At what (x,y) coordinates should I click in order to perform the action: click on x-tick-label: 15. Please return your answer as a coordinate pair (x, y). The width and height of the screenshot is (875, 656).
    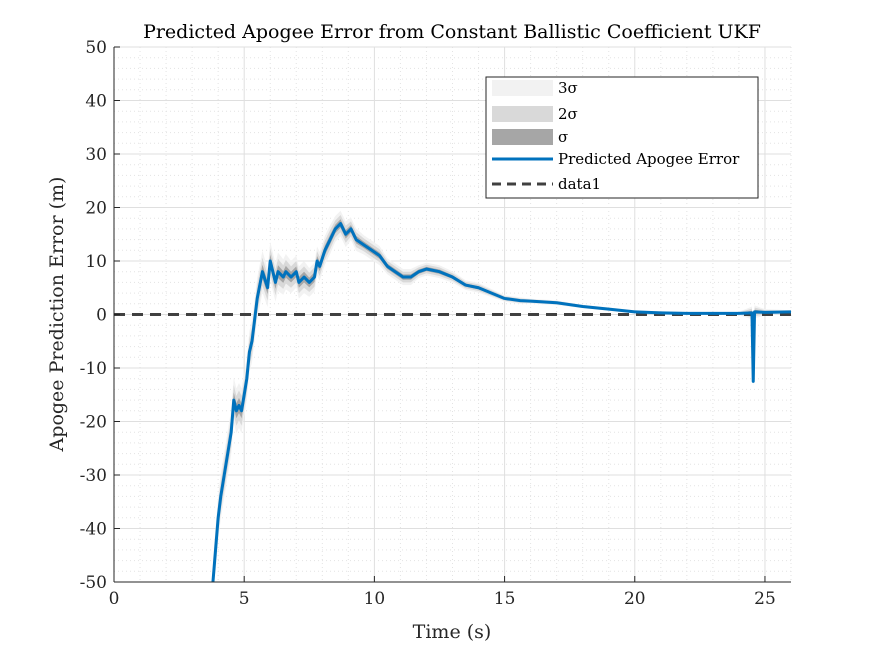
    Looking at the image, I should click on (505, 599).